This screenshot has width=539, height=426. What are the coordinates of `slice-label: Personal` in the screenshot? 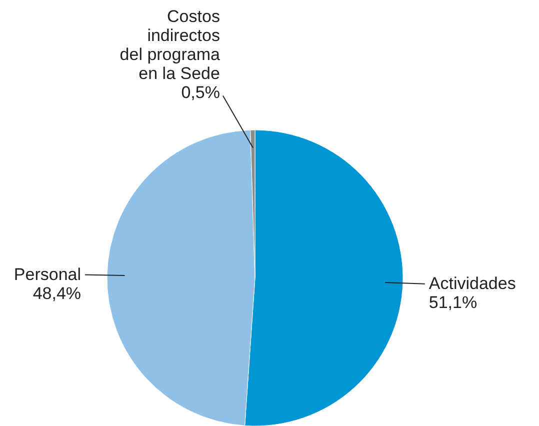 It's located at (48, 274).